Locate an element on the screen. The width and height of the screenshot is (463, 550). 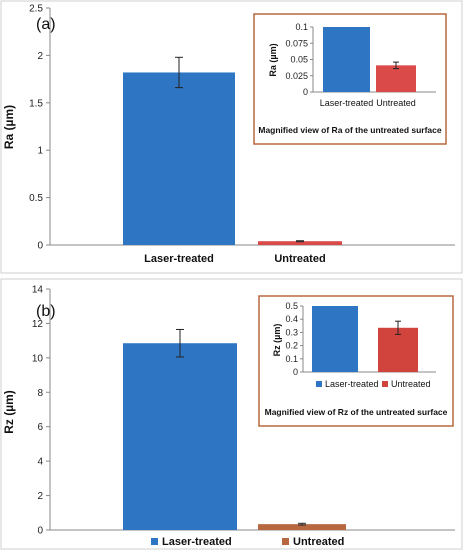
panel-a-inset-category-label: Untreated is located at coordinates (396, 103).